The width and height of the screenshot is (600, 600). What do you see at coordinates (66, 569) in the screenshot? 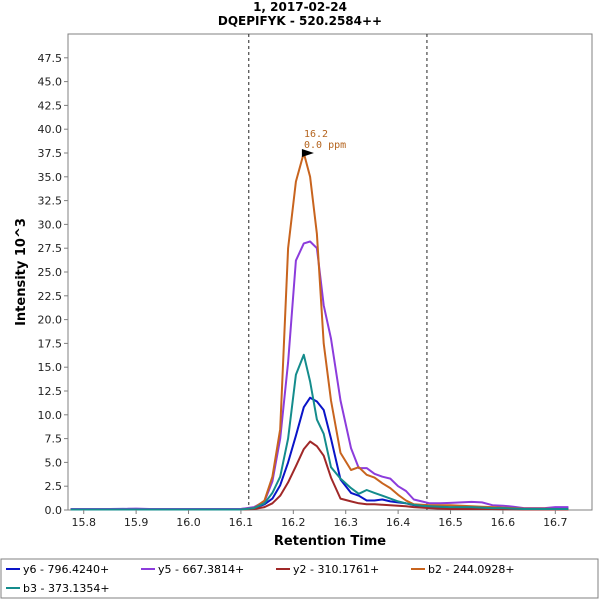
I see `legend-label: y6 - 796.4240+` at bounding box center [66, 569].